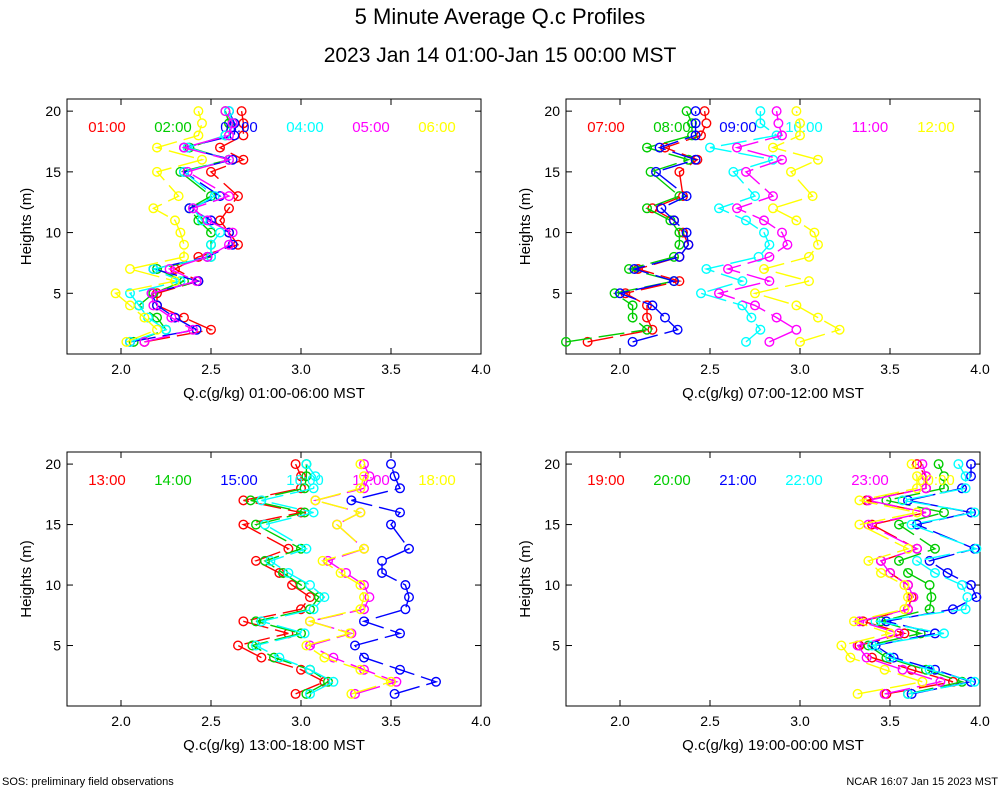 This screenshot has width=1000, height=800. What do you see at coordinates (672, 127) in the screenshot?
I see `legend-entry: 08:00` at bounding box center [672, 127].